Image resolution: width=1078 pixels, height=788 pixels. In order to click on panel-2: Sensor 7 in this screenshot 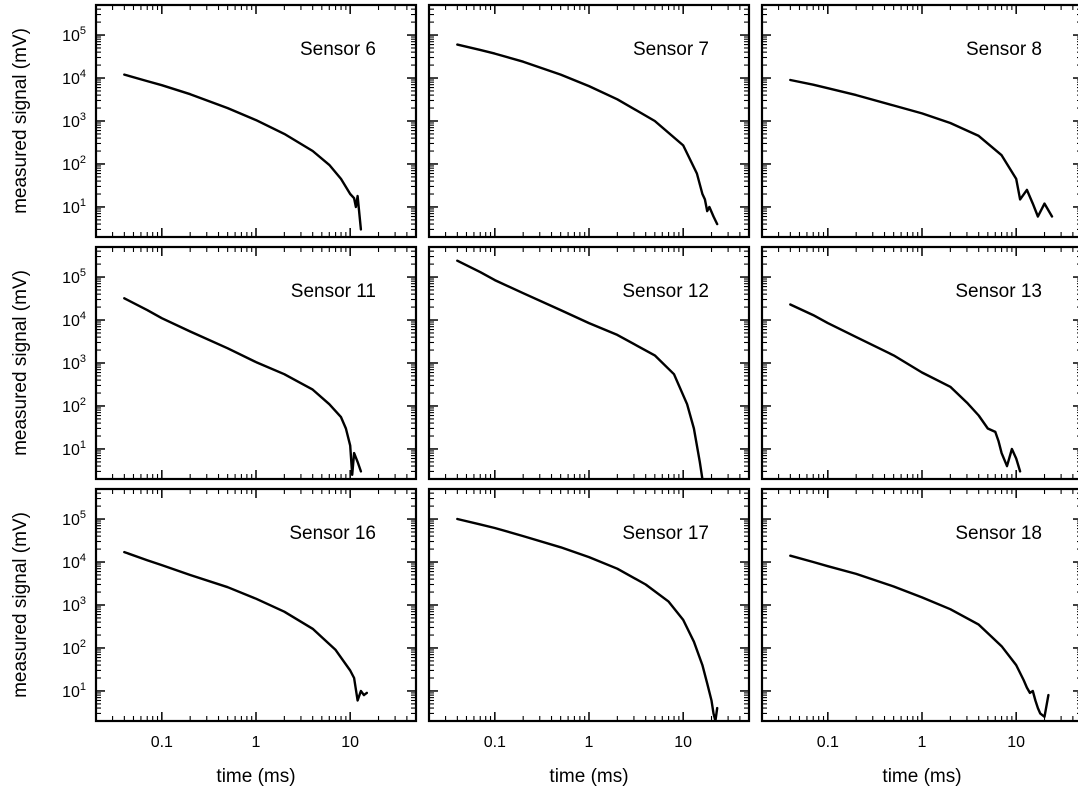, I will do `click(589, 121)`.